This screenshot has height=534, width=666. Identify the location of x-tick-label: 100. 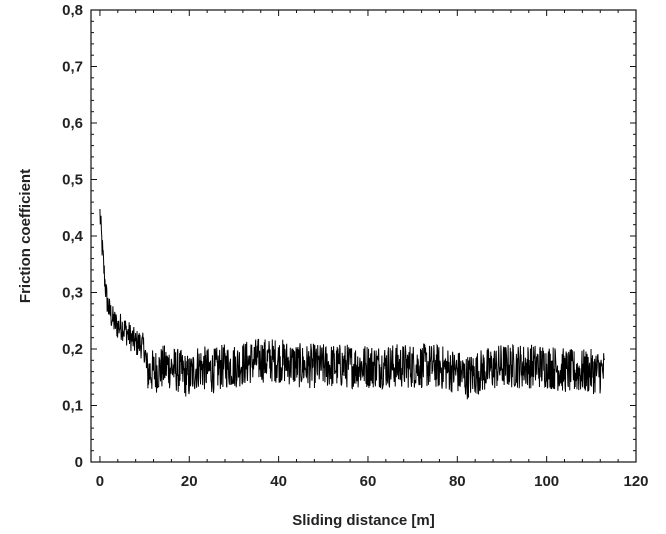
(546, 481).